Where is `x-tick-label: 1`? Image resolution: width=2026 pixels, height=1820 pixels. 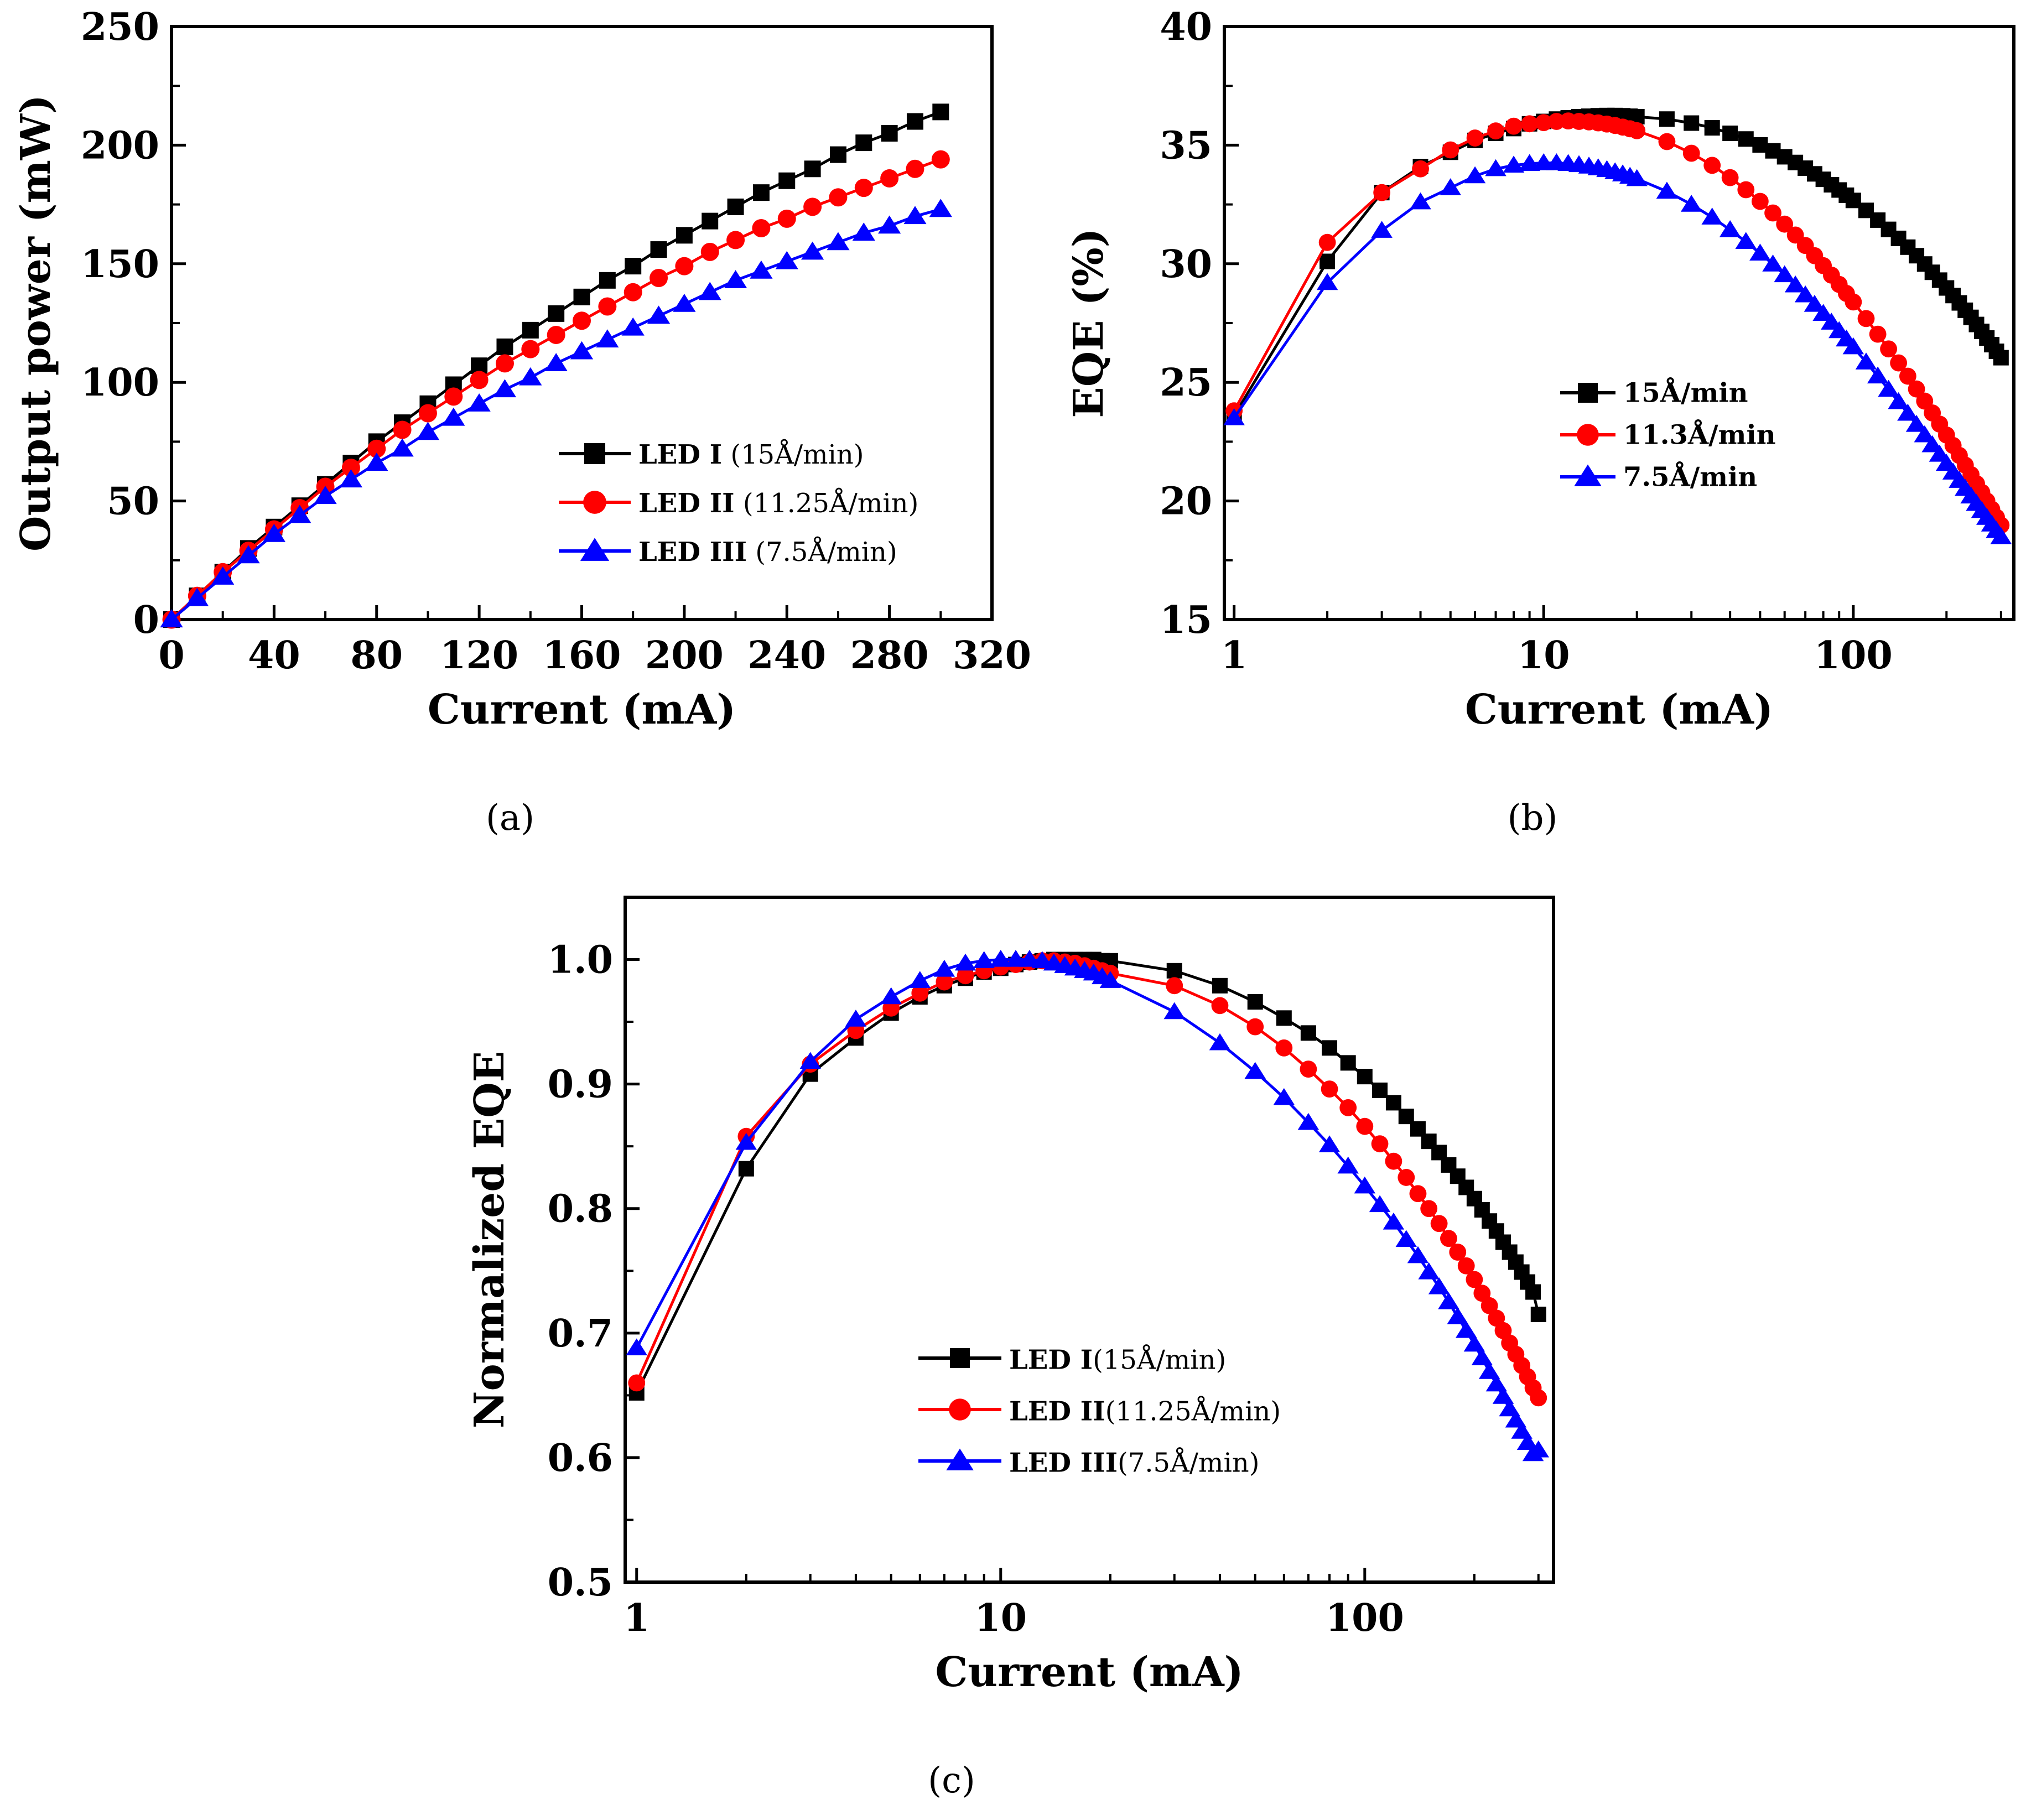 x-tick-label: 1 is located at coordinates (1234, 655).